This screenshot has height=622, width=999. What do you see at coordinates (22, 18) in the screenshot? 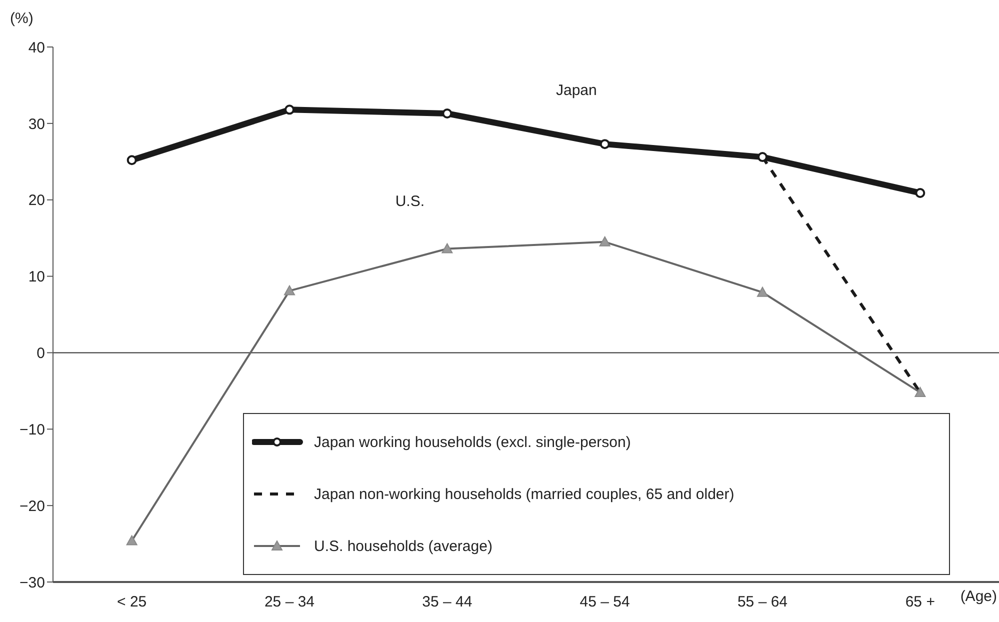
I see `y-axis-title: (%)` at bounding box center [22, 18].